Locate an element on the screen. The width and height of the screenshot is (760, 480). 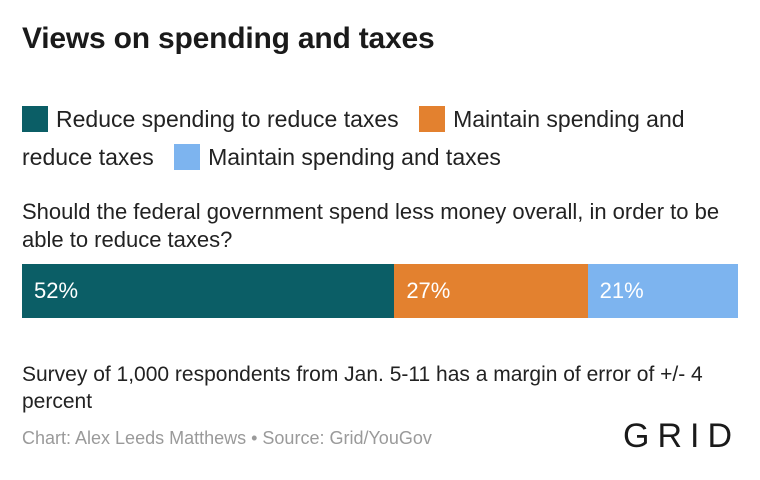
legend-item-maintain-both: Maintain spending and taxes is located at coordinates (344, 157).